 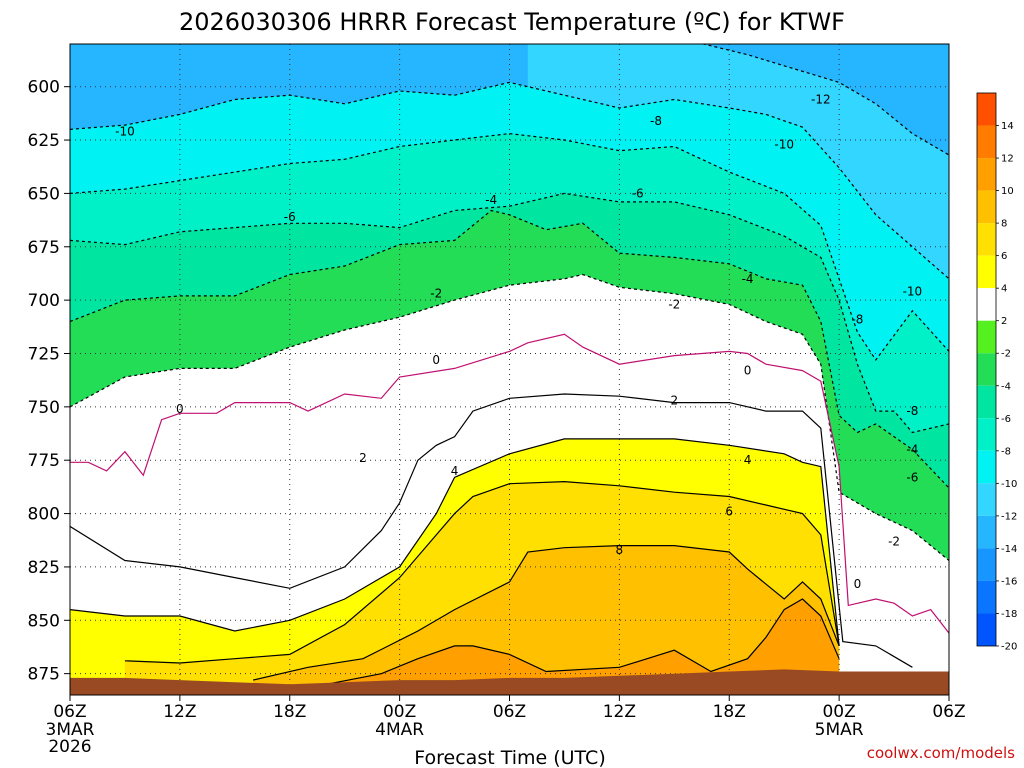 What do you see at coordinates (1007, 191) in the screenshot?
I see `colorbar-label: 10` at bounding box center [1007, 191].